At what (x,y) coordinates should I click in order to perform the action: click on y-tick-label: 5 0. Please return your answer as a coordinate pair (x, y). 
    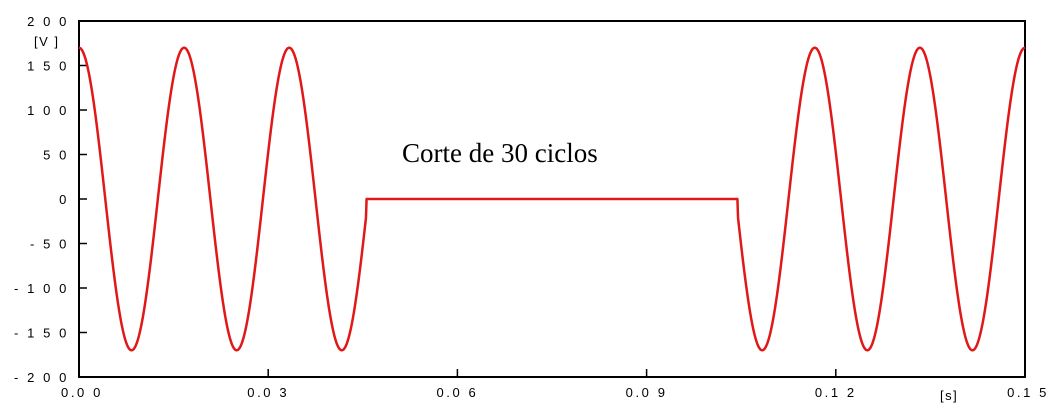
    Looking at the image, I should click on (56, 155).